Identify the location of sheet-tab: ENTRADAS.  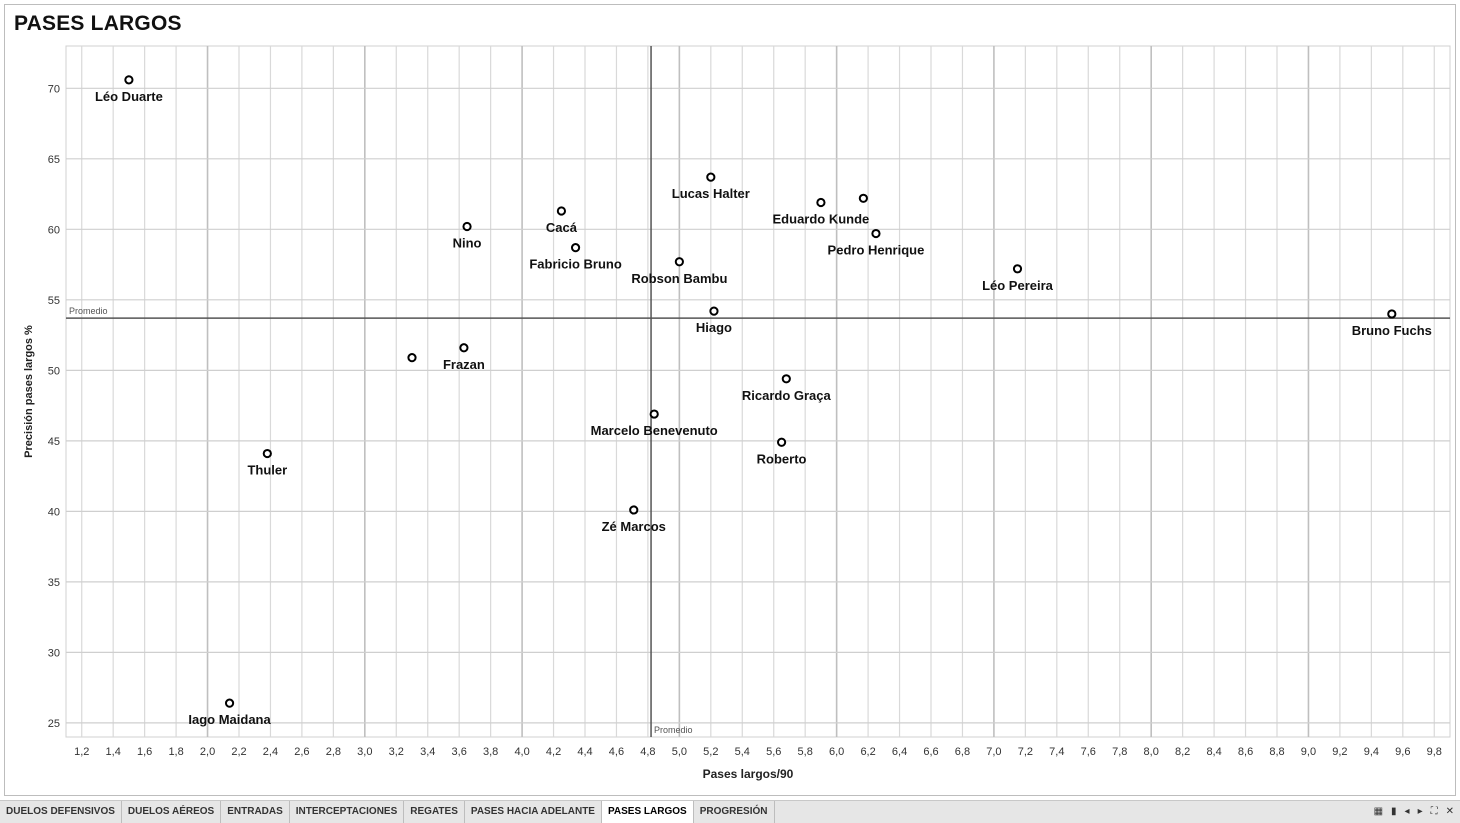
(255, 812).